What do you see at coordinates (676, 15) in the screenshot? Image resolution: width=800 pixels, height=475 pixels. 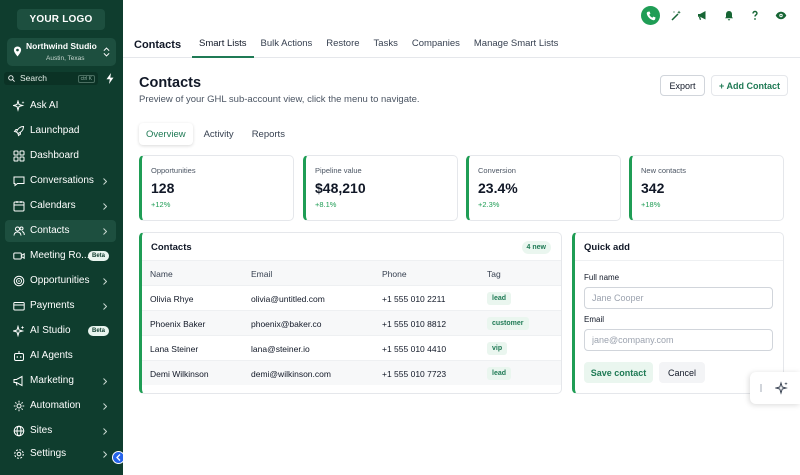 I see `magic-wand-button` at bounding box center [676, 15].